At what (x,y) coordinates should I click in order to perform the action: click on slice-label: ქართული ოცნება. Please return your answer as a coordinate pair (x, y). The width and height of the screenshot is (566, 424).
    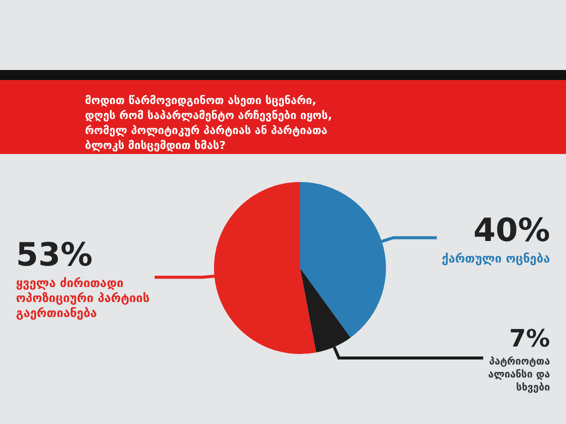
    Looking at the image, I should click on (496, 259).